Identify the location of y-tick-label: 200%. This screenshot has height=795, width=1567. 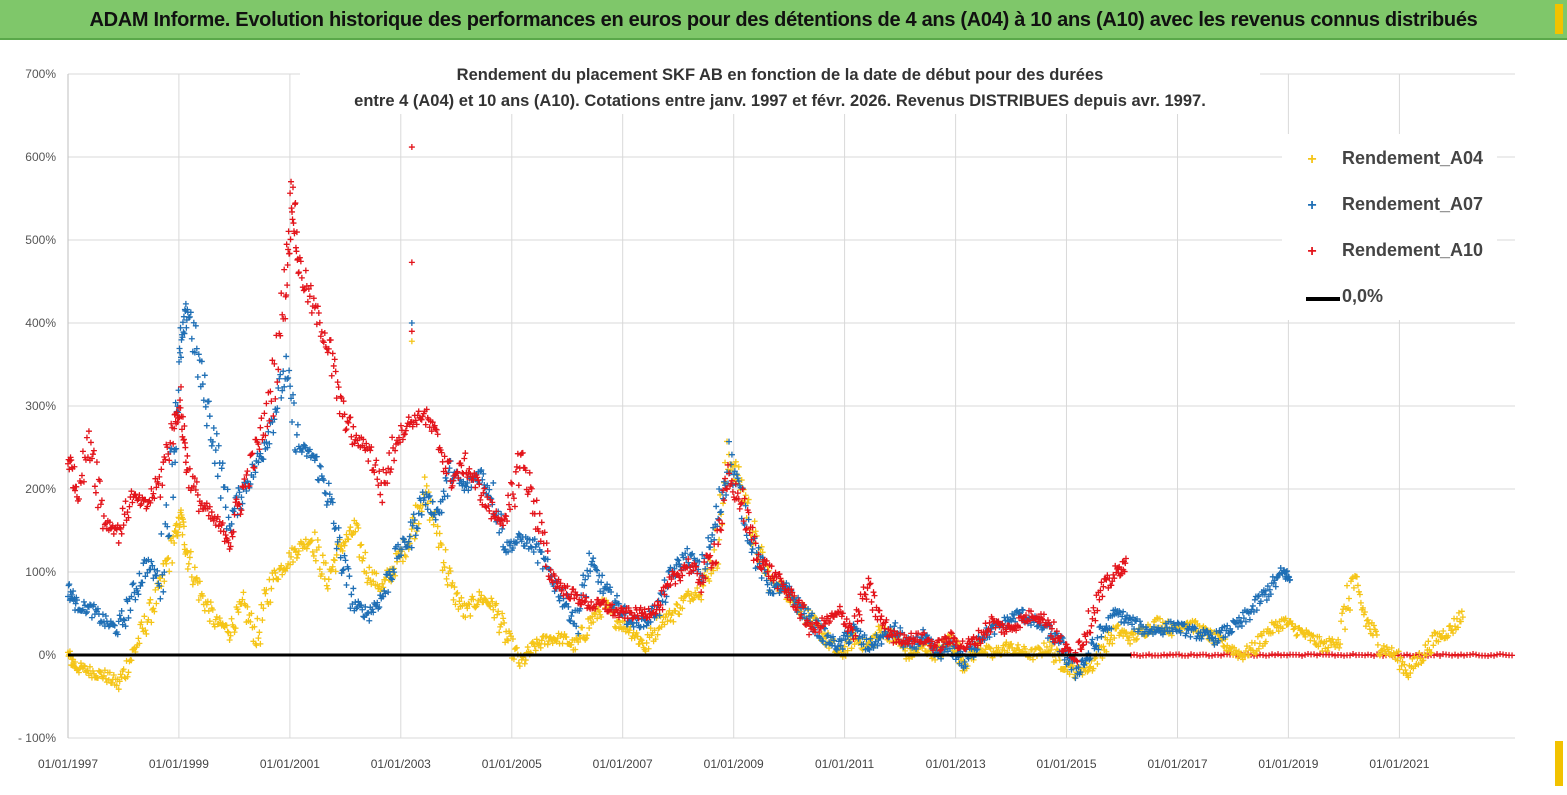
(40, 489).